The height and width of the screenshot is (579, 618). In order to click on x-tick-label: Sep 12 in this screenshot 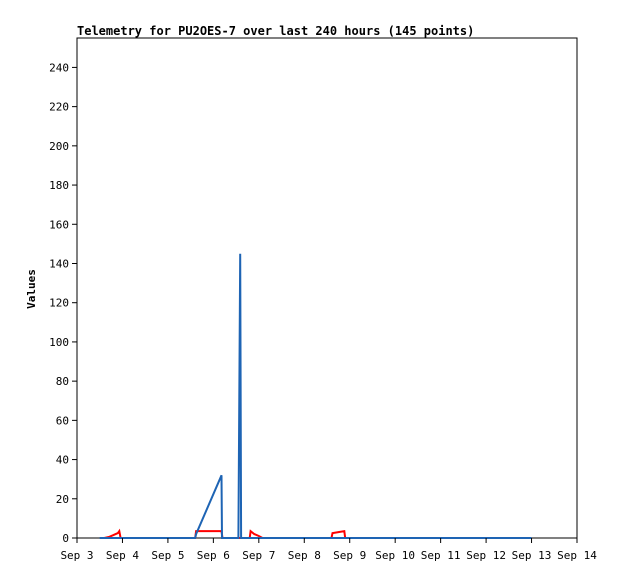, I will do `click(486, 555)`.